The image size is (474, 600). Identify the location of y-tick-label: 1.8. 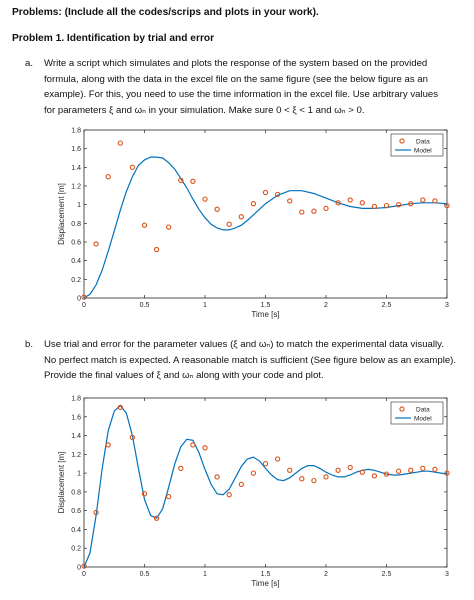
(76, 399).